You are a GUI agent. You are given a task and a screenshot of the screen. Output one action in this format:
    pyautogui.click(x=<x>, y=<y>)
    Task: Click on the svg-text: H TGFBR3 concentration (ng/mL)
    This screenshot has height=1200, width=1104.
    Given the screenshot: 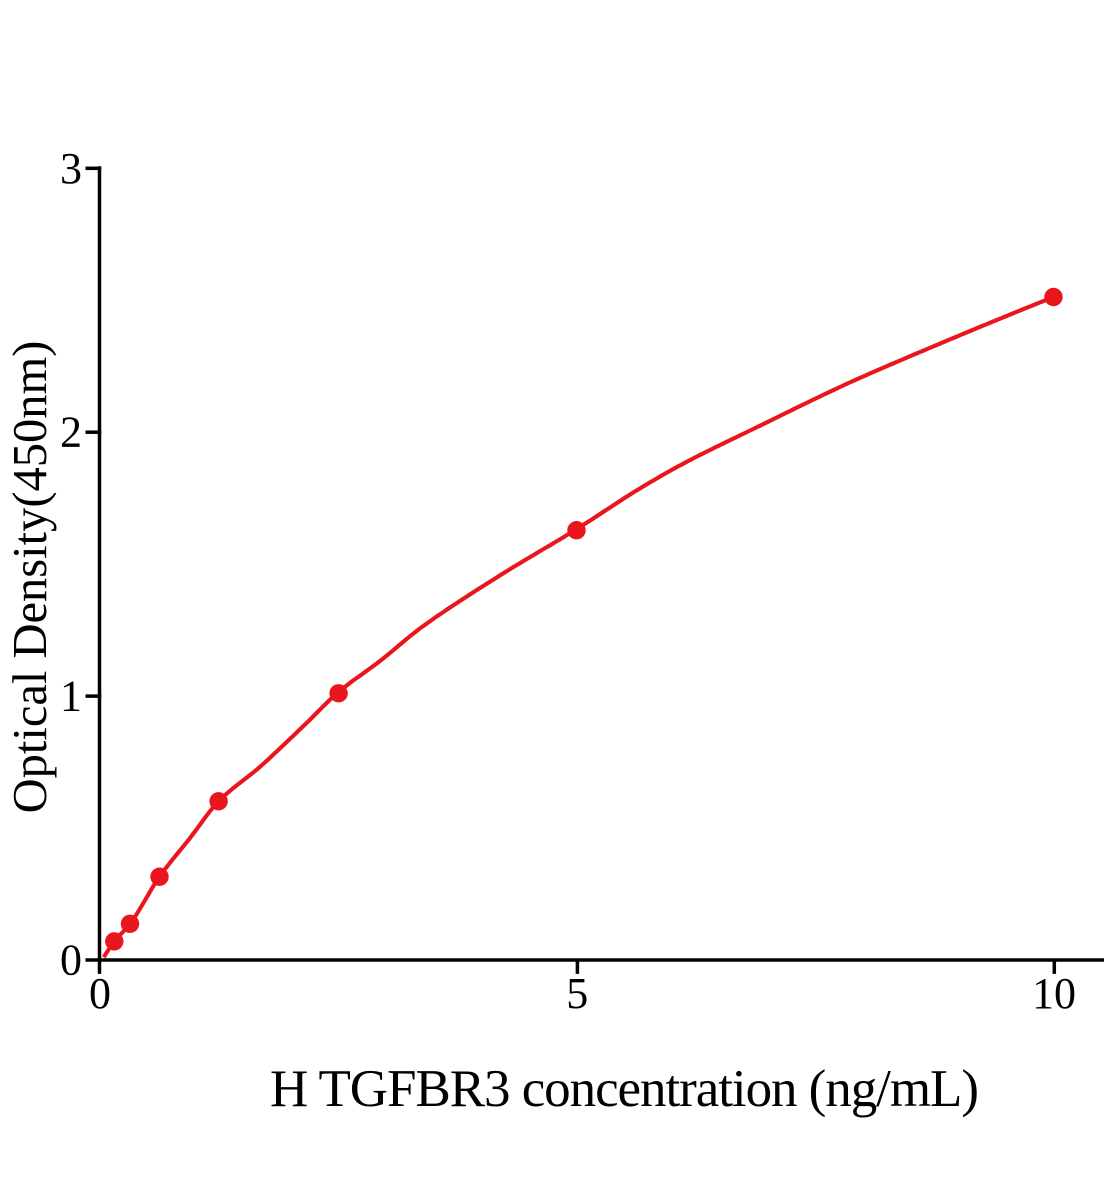 What is the action you would take?
    pyautogui.click(x=624, y=1089)
    